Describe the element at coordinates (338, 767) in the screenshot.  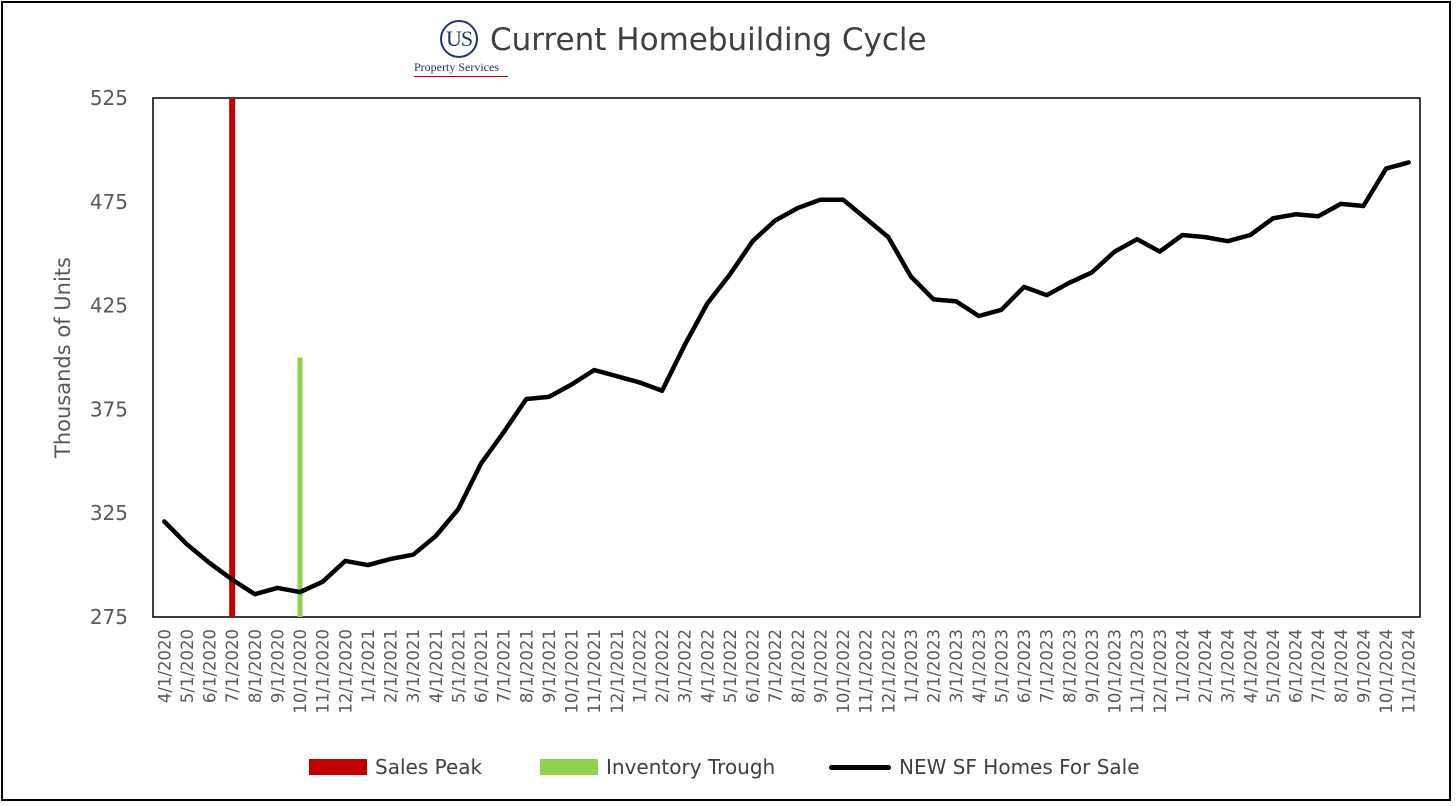
I see `legend-swatch-sales-peak` at that location.